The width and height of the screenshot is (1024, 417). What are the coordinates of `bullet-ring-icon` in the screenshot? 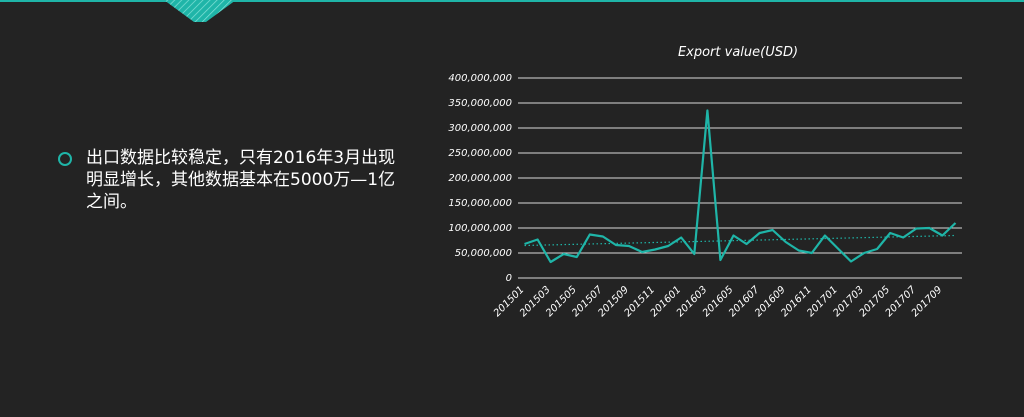 It's located at (65, 159).